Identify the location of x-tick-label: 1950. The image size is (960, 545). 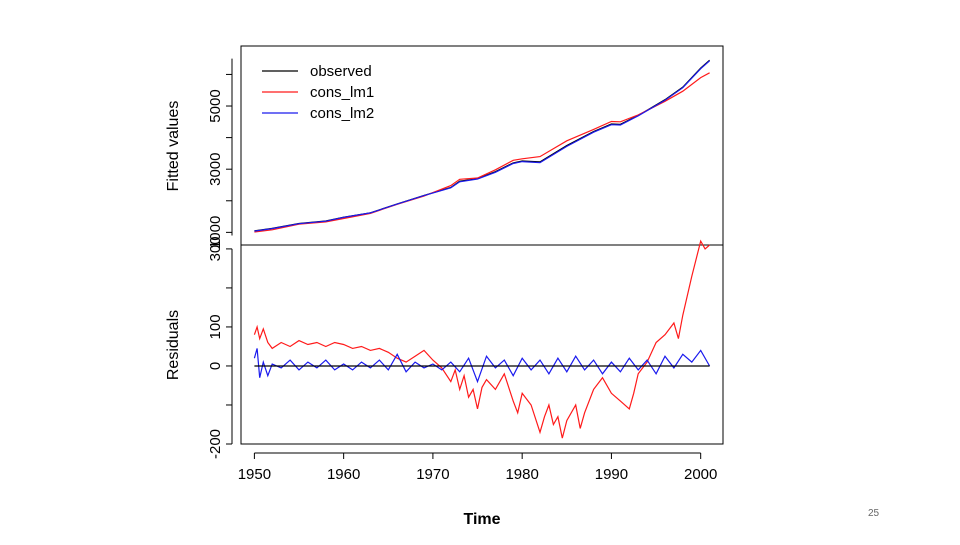
(254, 474).